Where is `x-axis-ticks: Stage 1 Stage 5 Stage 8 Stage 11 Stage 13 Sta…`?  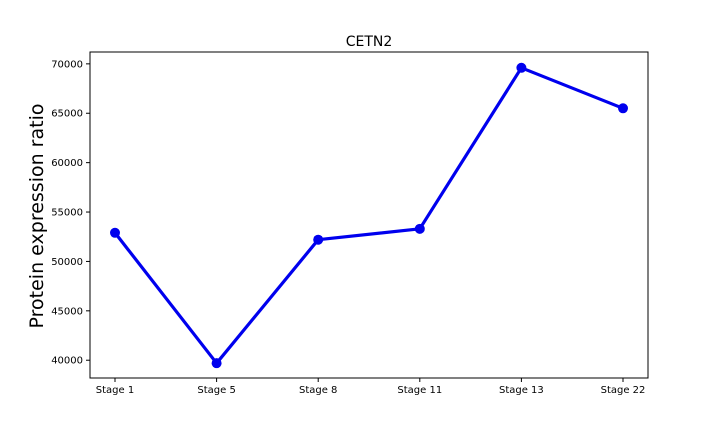 x-axis-ticks: Stage 1 Stage 5 Stage 8 Stage 11 Stage 13 Sta… is located at coordinates (371, 387).